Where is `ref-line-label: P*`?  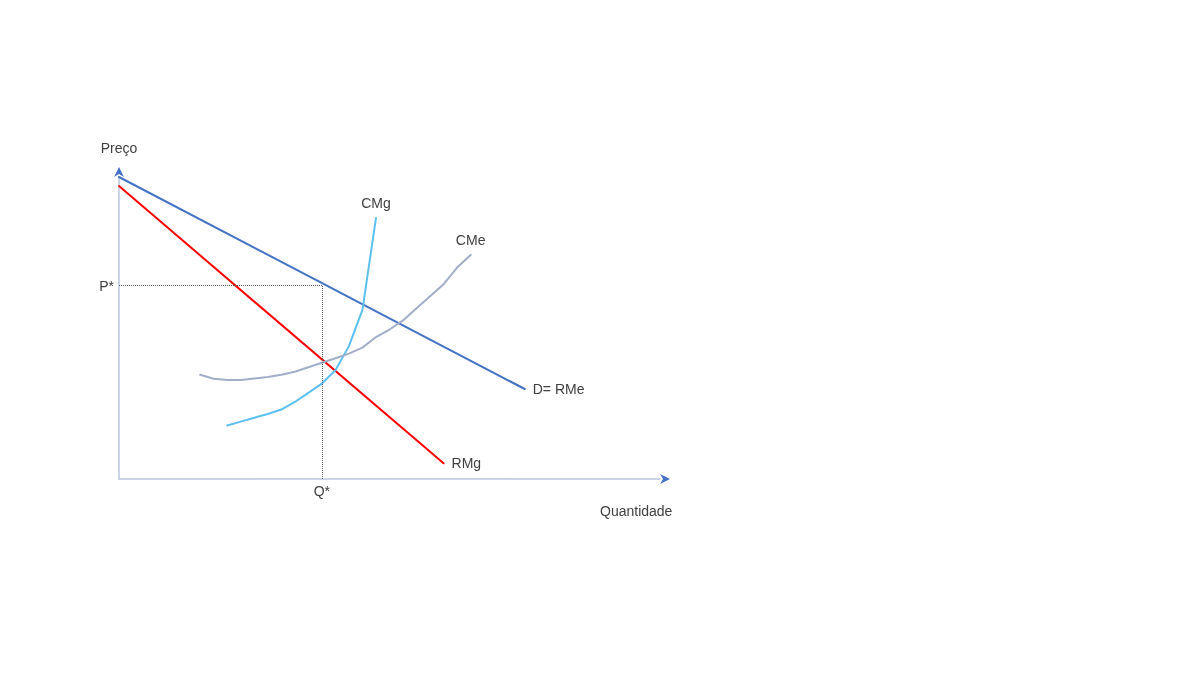 ref-line-label: P* is located at coordinates (107, 285).